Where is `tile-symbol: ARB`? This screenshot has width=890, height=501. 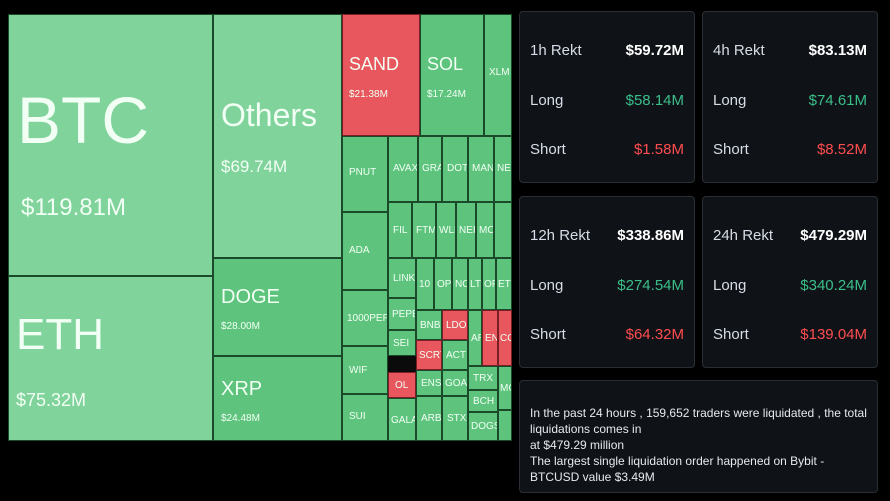 tile-symbol: ARB is located at coordinates (431, 418).